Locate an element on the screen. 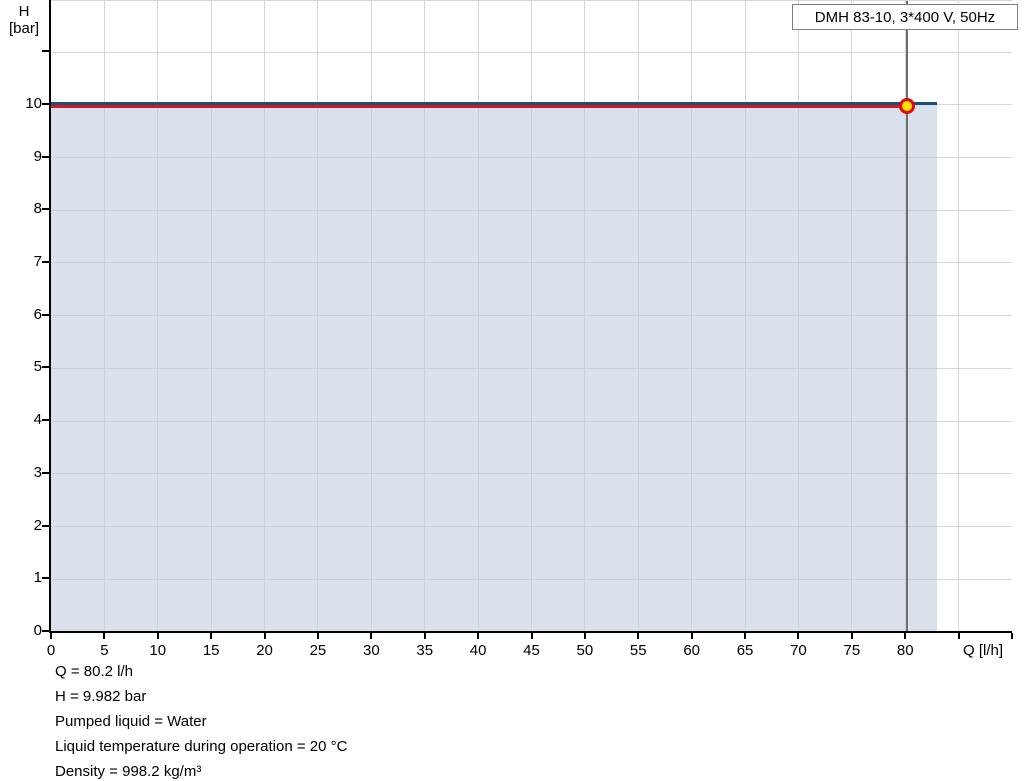 The height and width of the screenshot is (781, 1024). operating-point-marker is located at coordinates (907, 105).